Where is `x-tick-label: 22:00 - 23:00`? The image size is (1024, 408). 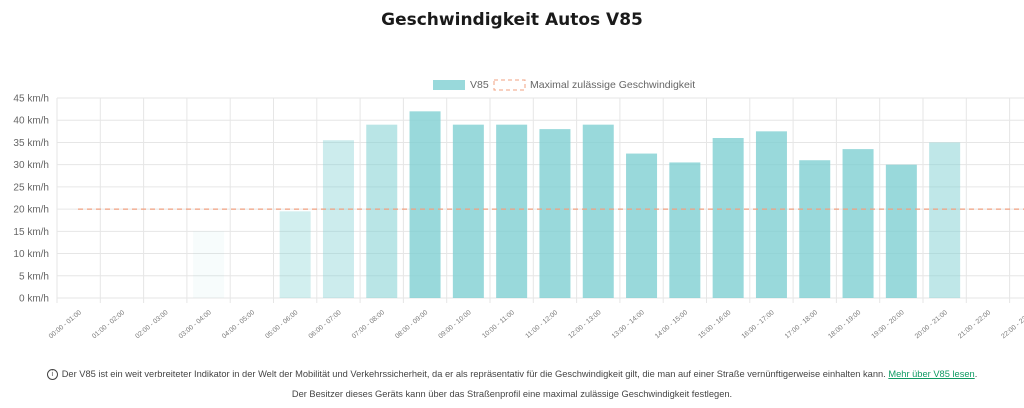 x-tick-label: 22:00 - 23:00 is located at coordinates (1012, 324).